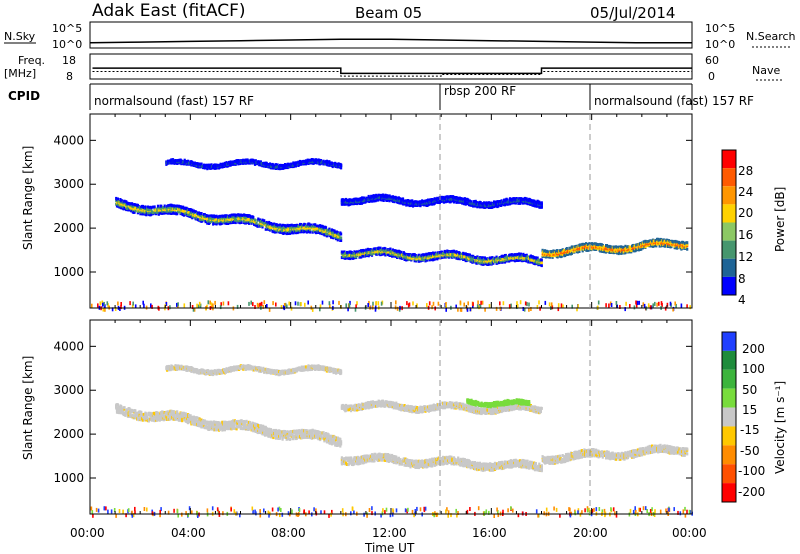  What do you see at coordinates (711, 76) in the screenshot?
I see `freq-right-tick-bottom: 0` at bounding box center [711, 76].